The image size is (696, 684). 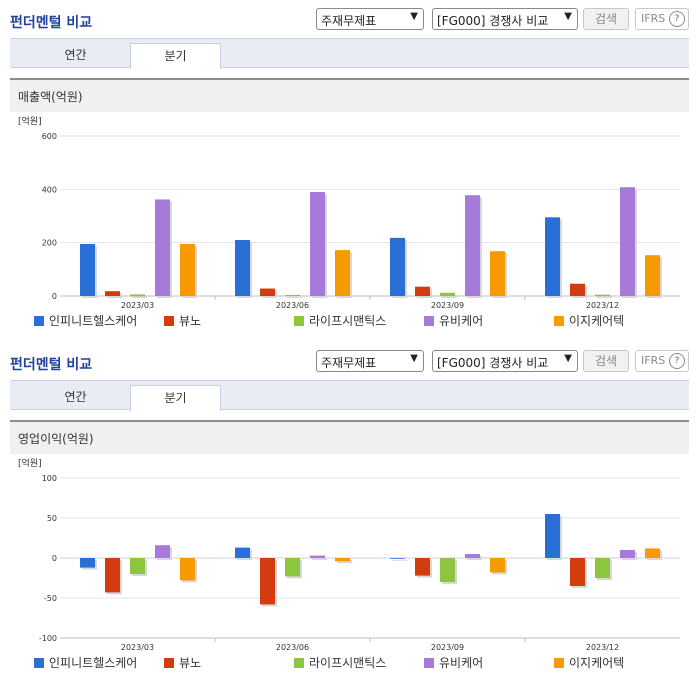 I want to click on y-tick-label: 0, so click(x=54, y=296).